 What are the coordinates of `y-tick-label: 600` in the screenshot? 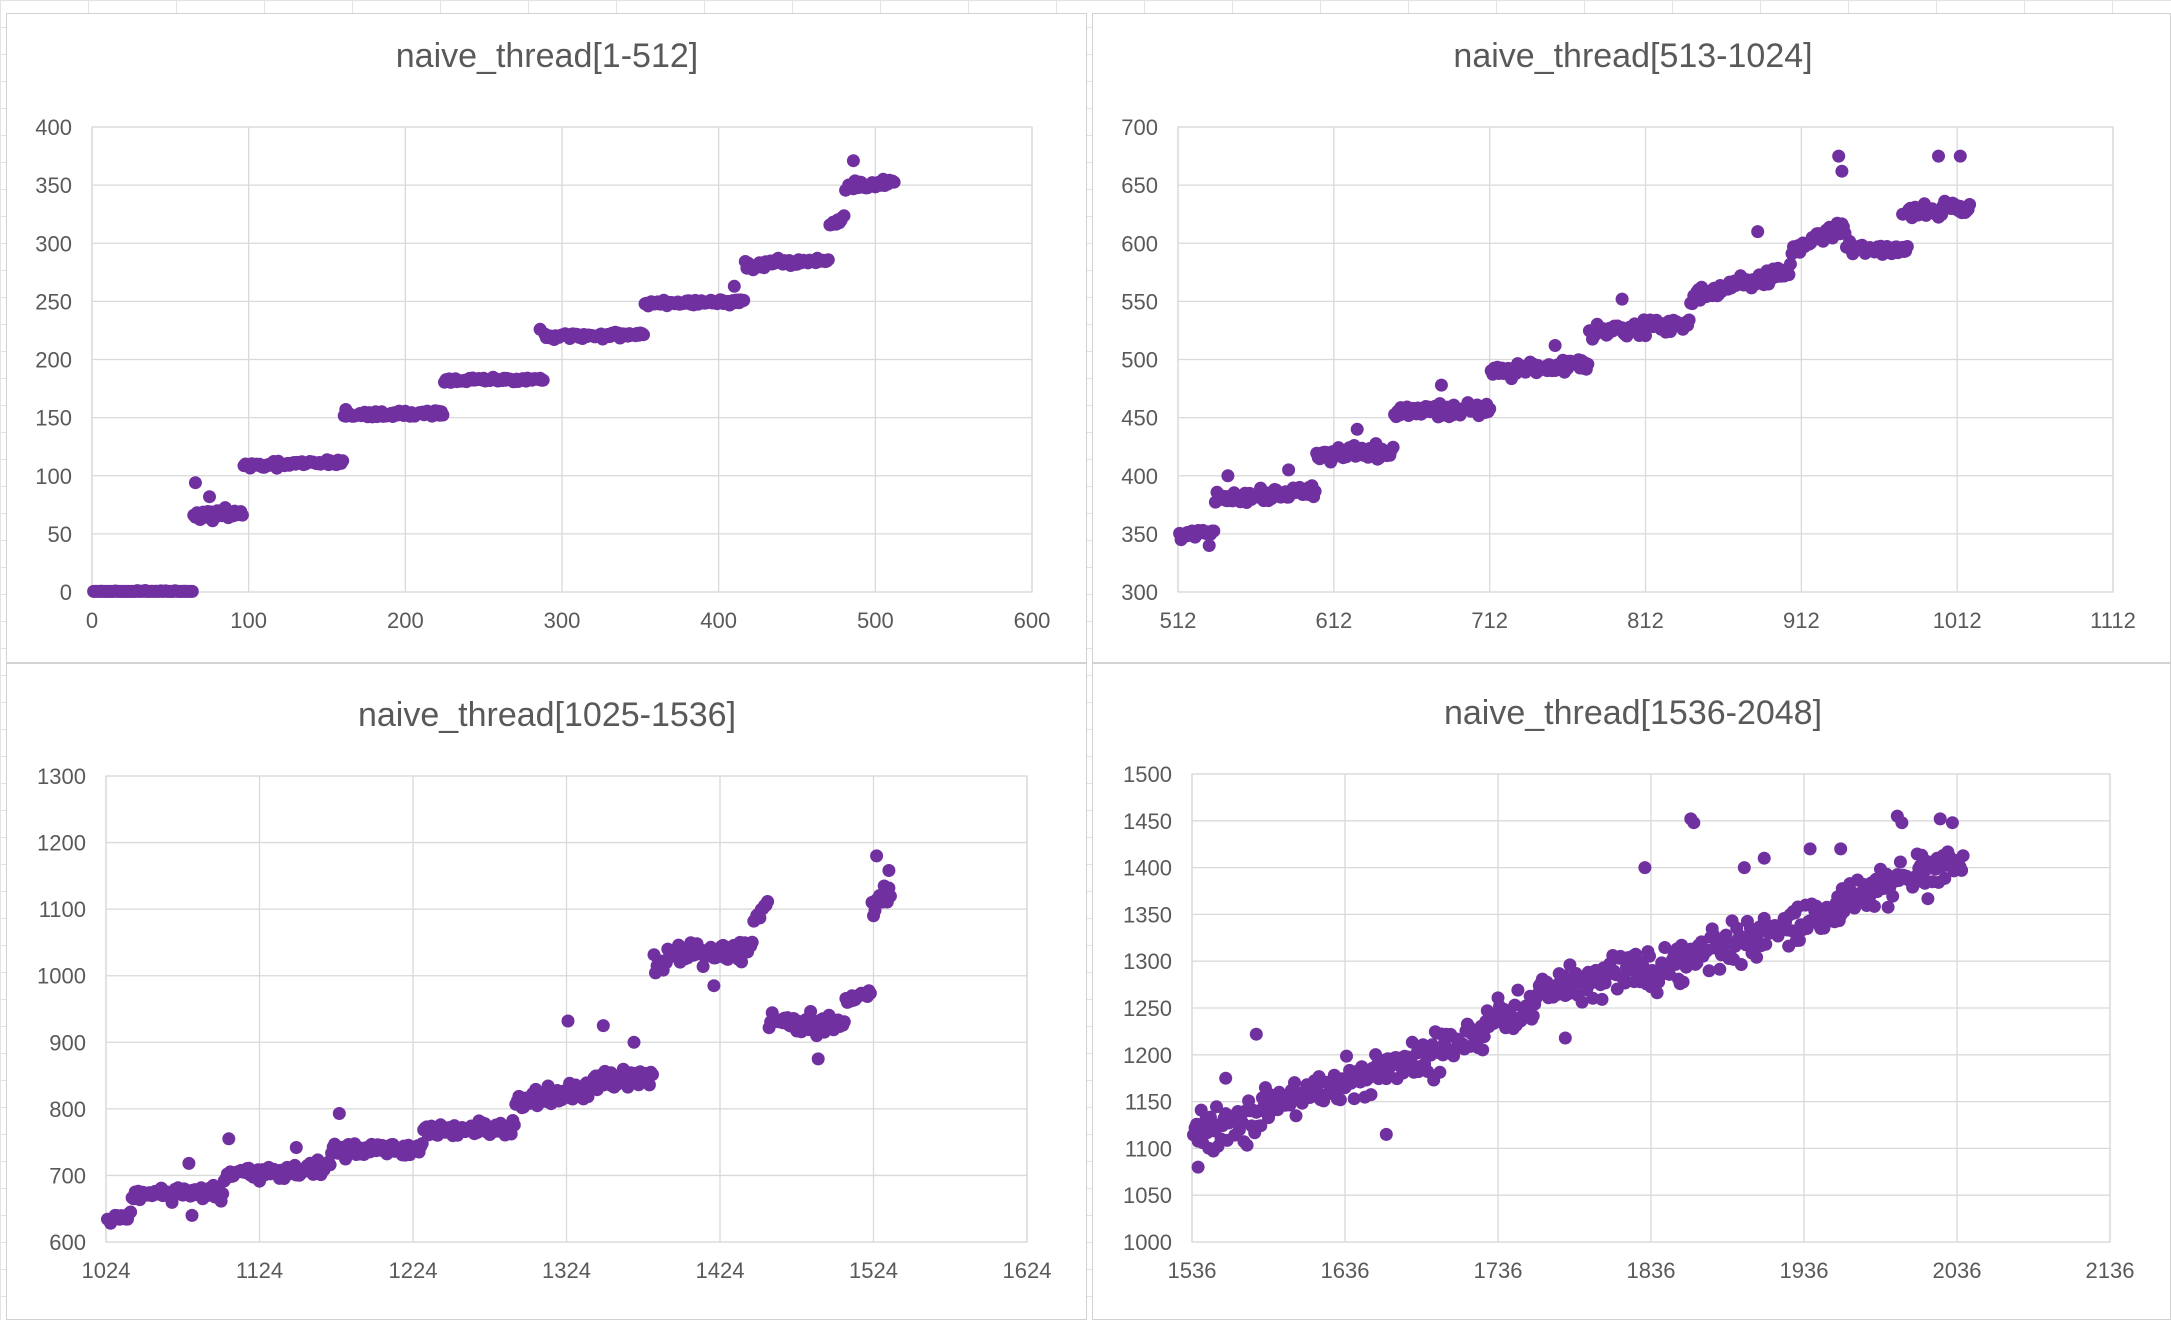 It's located at (67, 1242).